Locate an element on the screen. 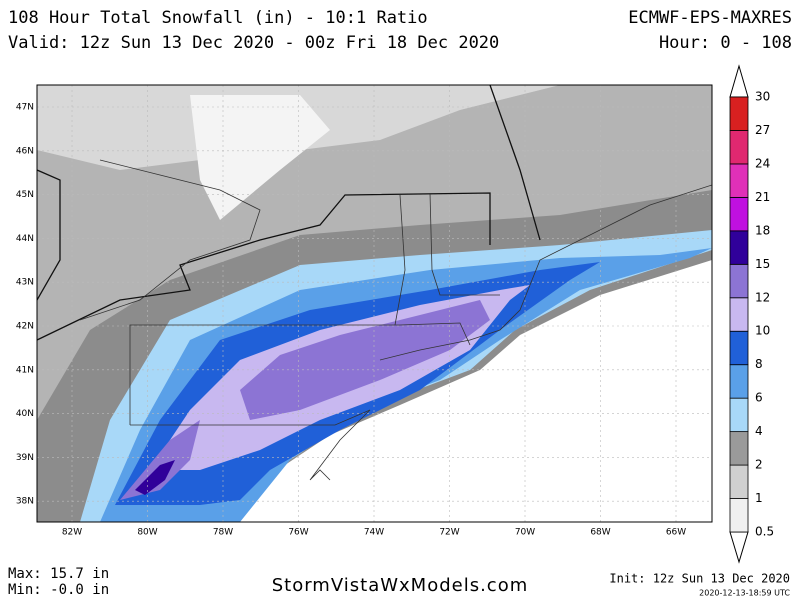  site-name: StormVistaWxModels.com is located at coordinates (400, 585).